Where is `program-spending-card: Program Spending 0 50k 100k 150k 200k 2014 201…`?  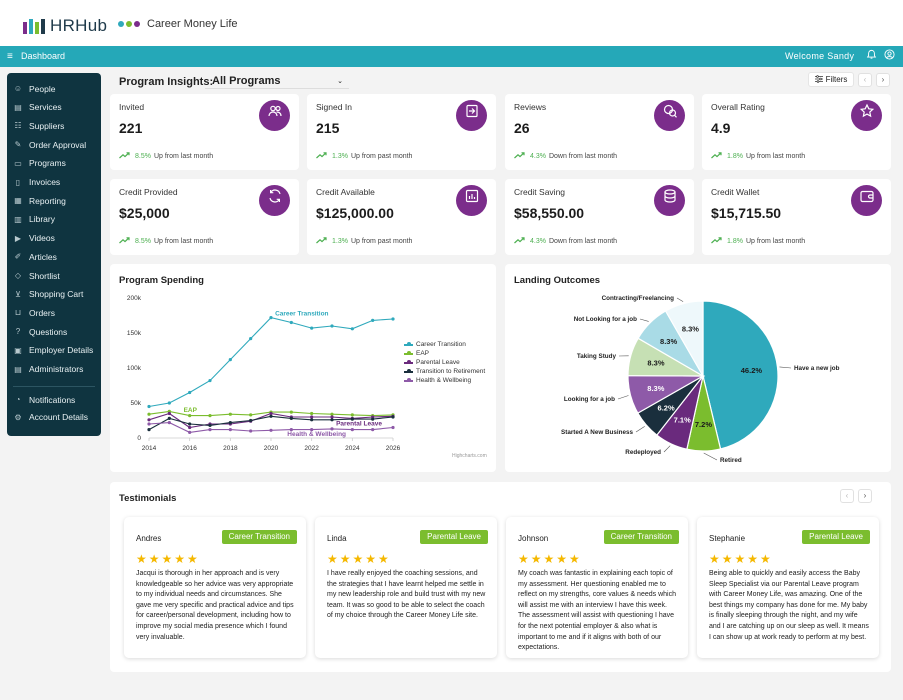 program-spending-card: Program Spending 0 50k 100k 150k 200k 2014 201… is located at coordinates (303, 368).